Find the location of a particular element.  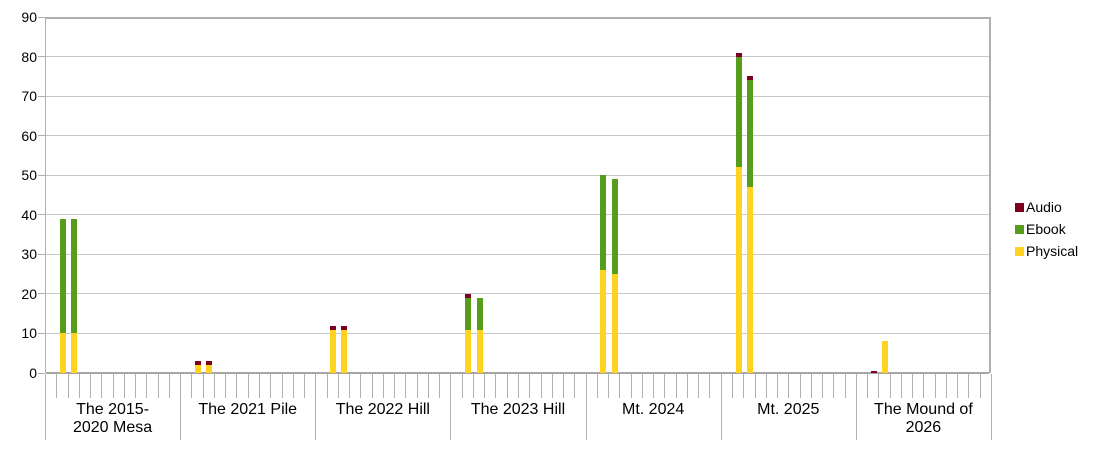

category-label: Mt. 2024 is located at coordinates (653, 410).